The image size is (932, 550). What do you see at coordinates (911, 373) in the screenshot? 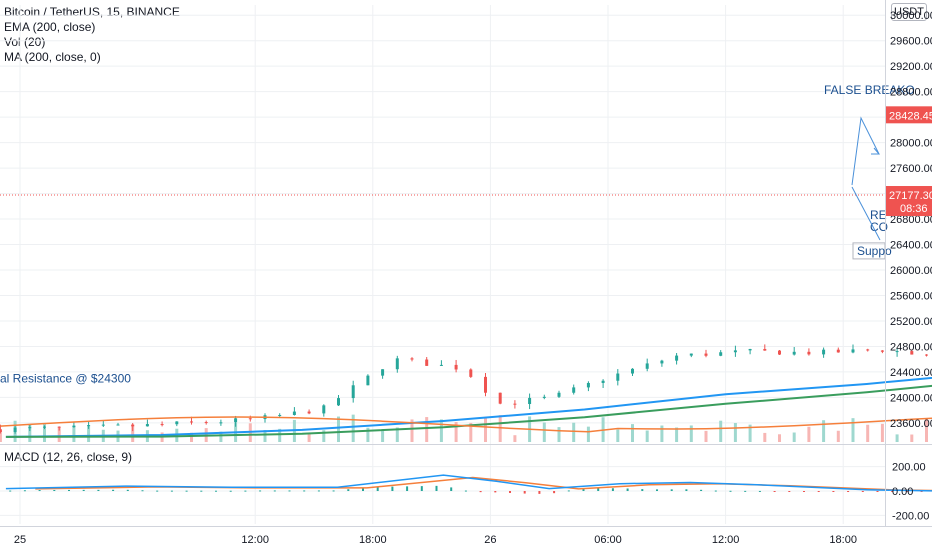
I see `price-tick-label: 24400.00` at bounding box center [911, 373].